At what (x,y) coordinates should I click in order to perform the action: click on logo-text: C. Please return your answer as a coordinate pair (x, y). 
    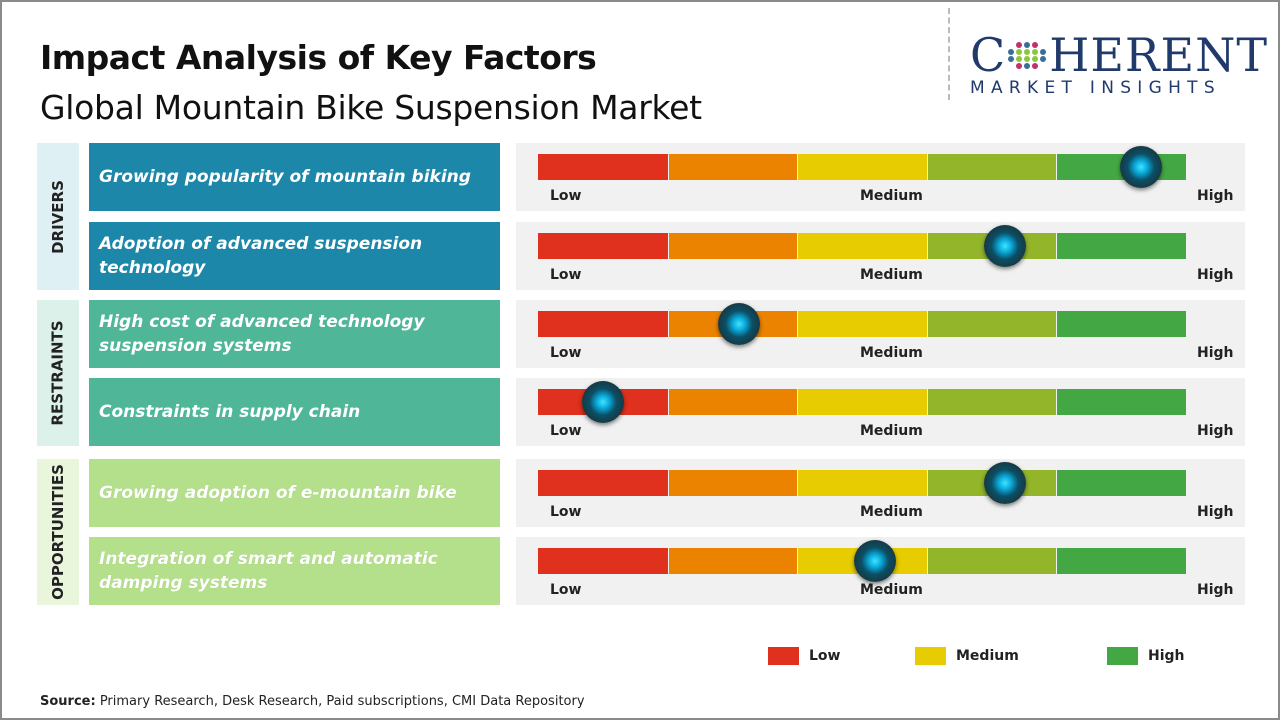
    Looking at the image, I should click on (988, 55).